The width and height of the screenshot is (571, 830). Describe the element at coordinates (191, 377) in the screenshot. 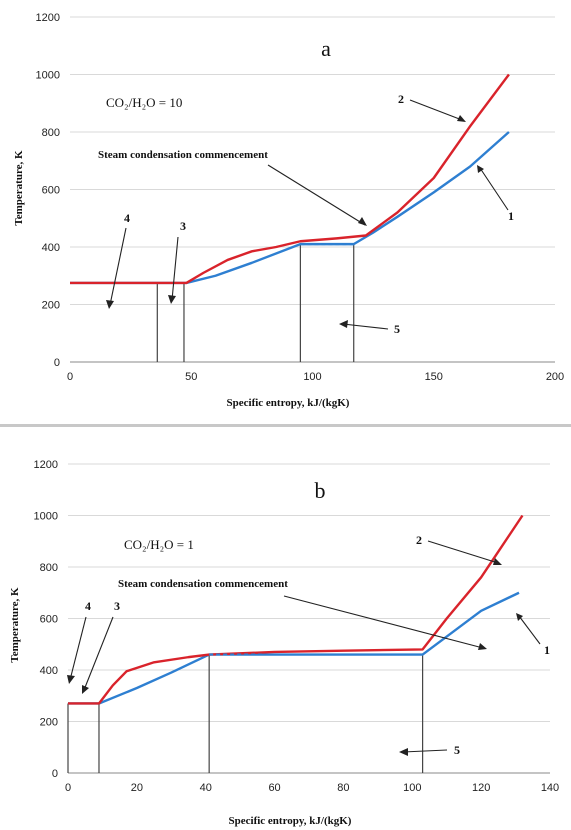

I see `x-tick-label: 50` at that location.